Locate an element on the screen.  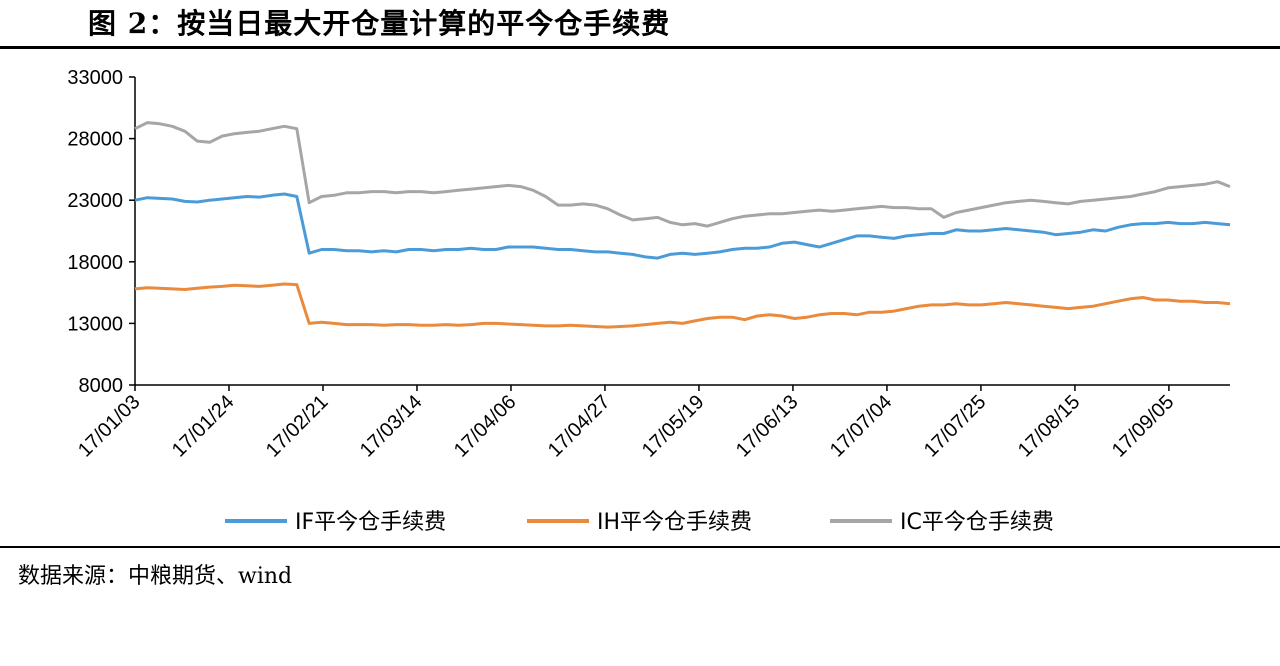
y-tick-label: 23000 is located at coordinates (95, 201).